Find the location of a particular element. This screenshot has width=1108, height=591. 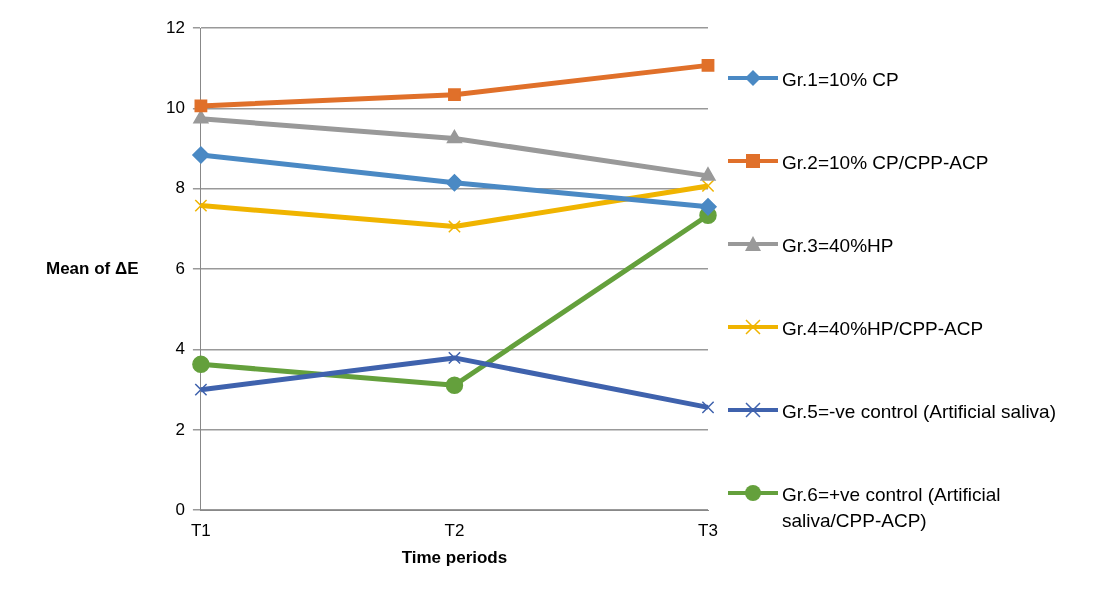

y-tick-label: 6 is located at coordinates (180, 268).